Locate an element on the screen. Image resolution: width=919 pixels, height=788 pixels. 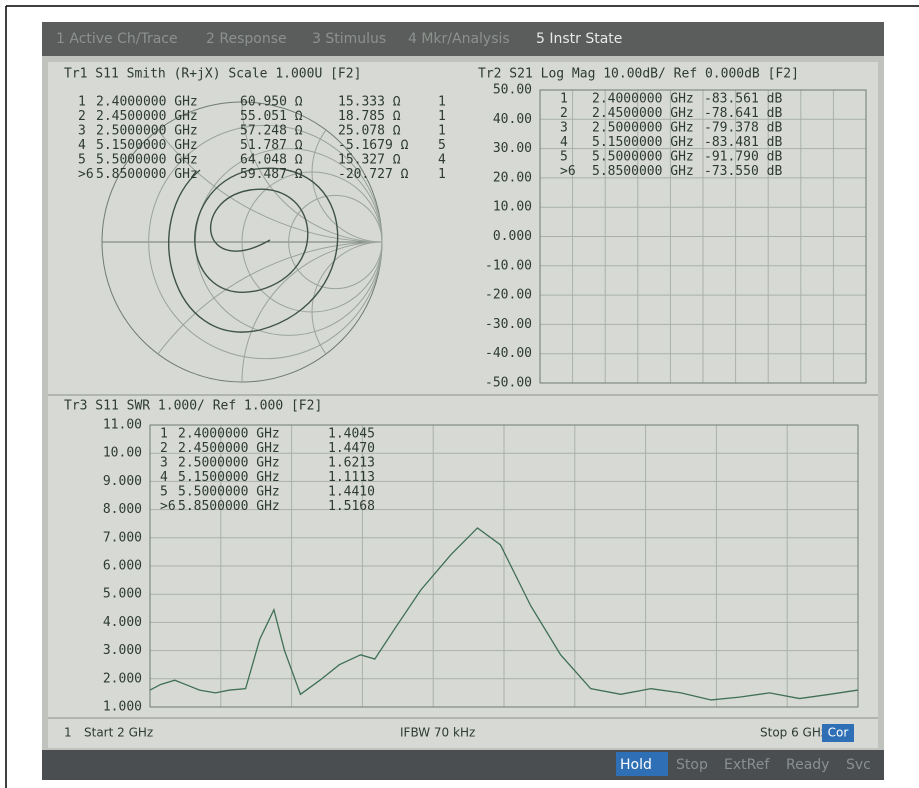
y-tick-label: 10.00 is located at coordinates (512, 207).